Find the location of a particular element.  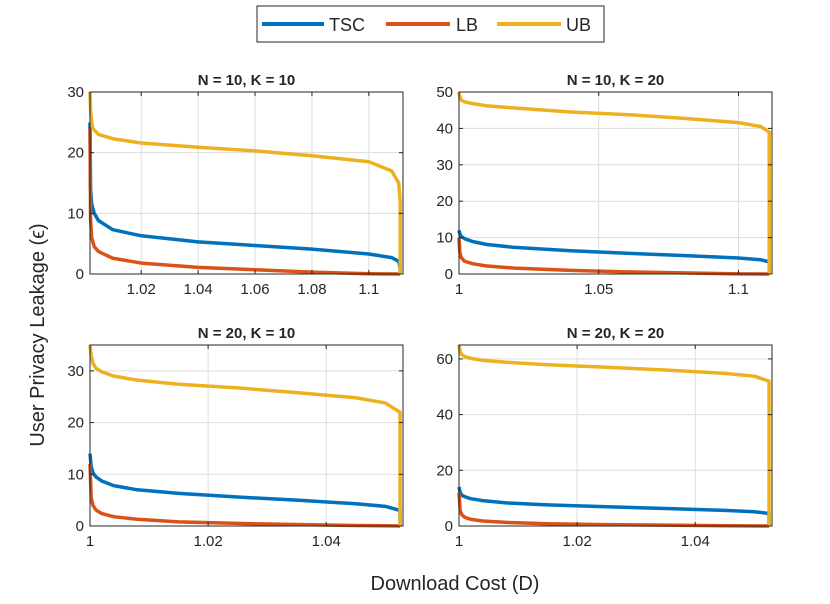

y-axis-label: User Privacy Leakage (ϵ) is located at coordinates (38, 334).